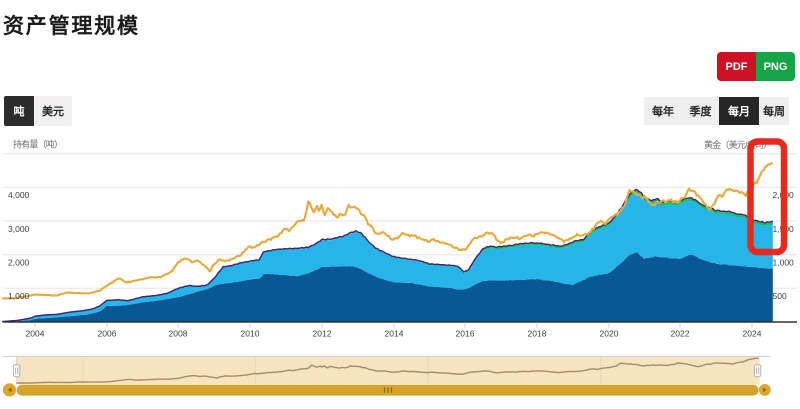 The width and height of the screenshot is (800, 409). What do you see at coordinates (250, 334) in the screenshot?
I see `svg-text: 2010` at bounding box center [250, 334].